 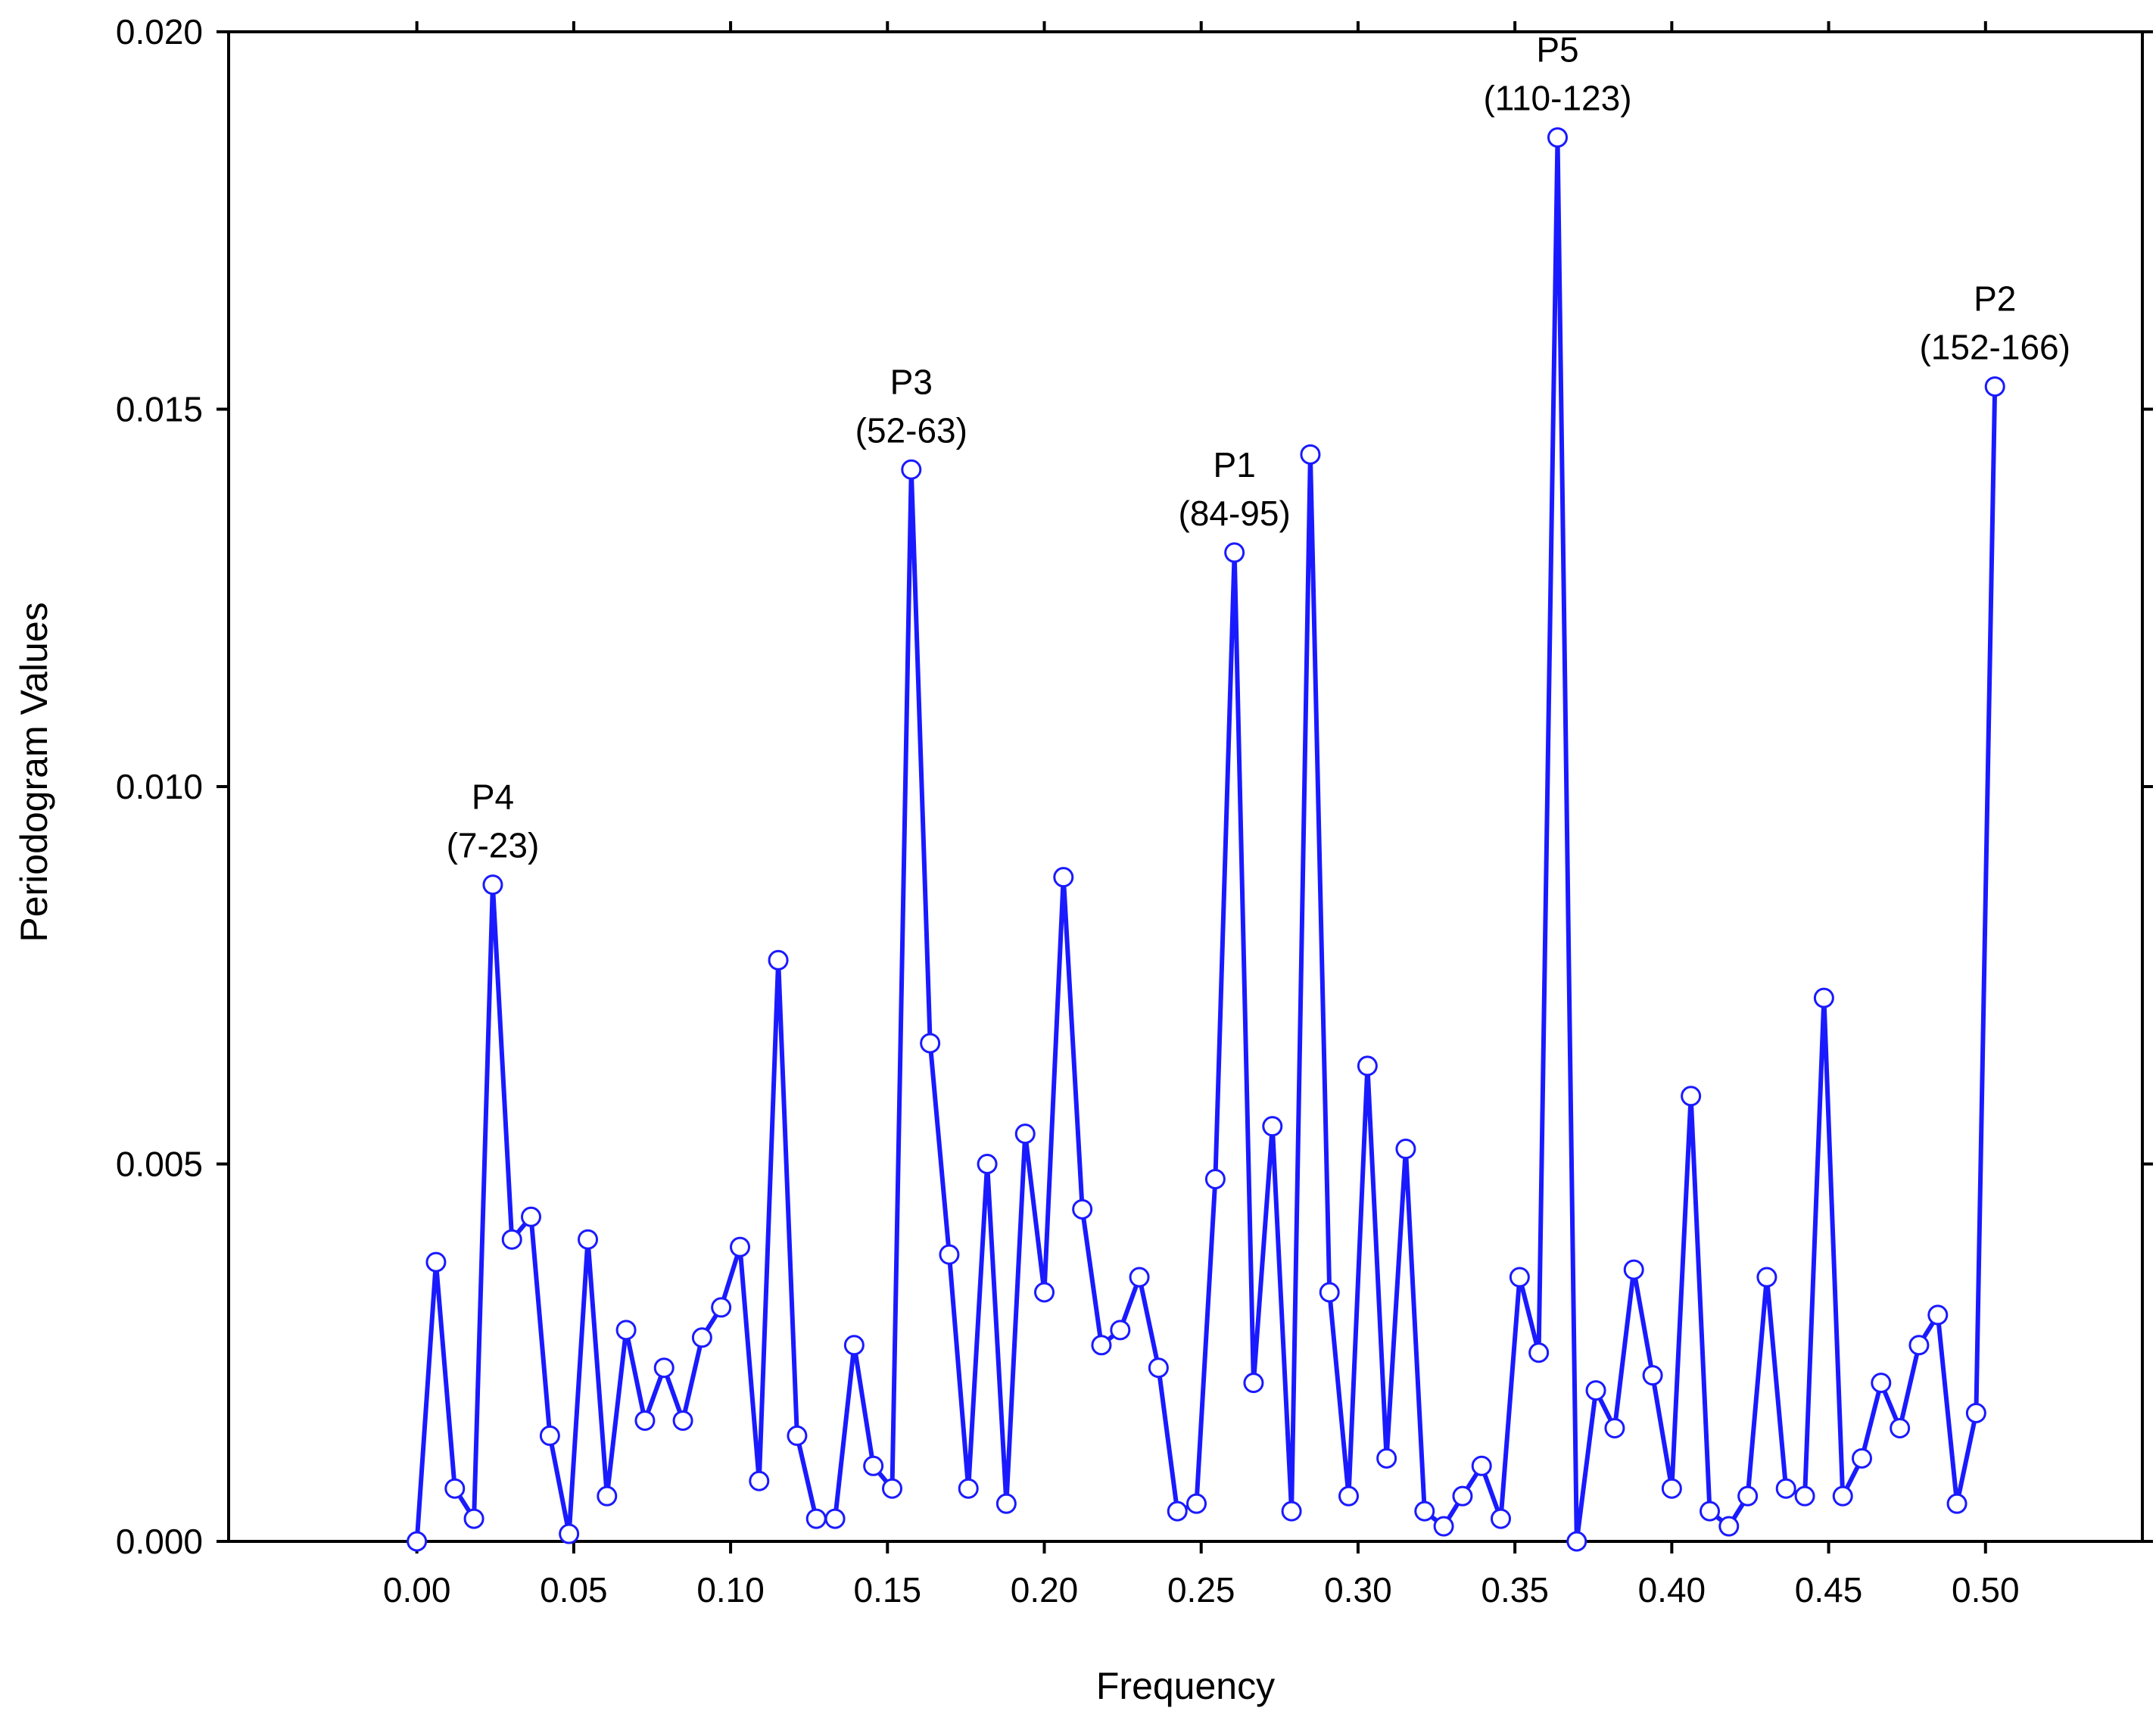 What do you see at coordinates (730, 1590) in the screenshot?
I see `x-tick-label: 0.10` at bounding box center [730, 1590].